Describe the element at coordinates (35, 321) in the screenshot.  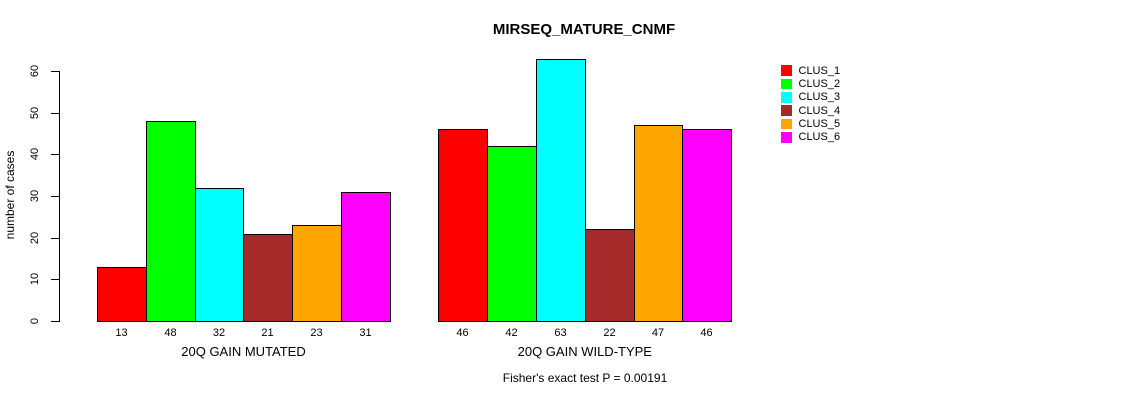
I see `y-tick-label-0: 0` at that location.